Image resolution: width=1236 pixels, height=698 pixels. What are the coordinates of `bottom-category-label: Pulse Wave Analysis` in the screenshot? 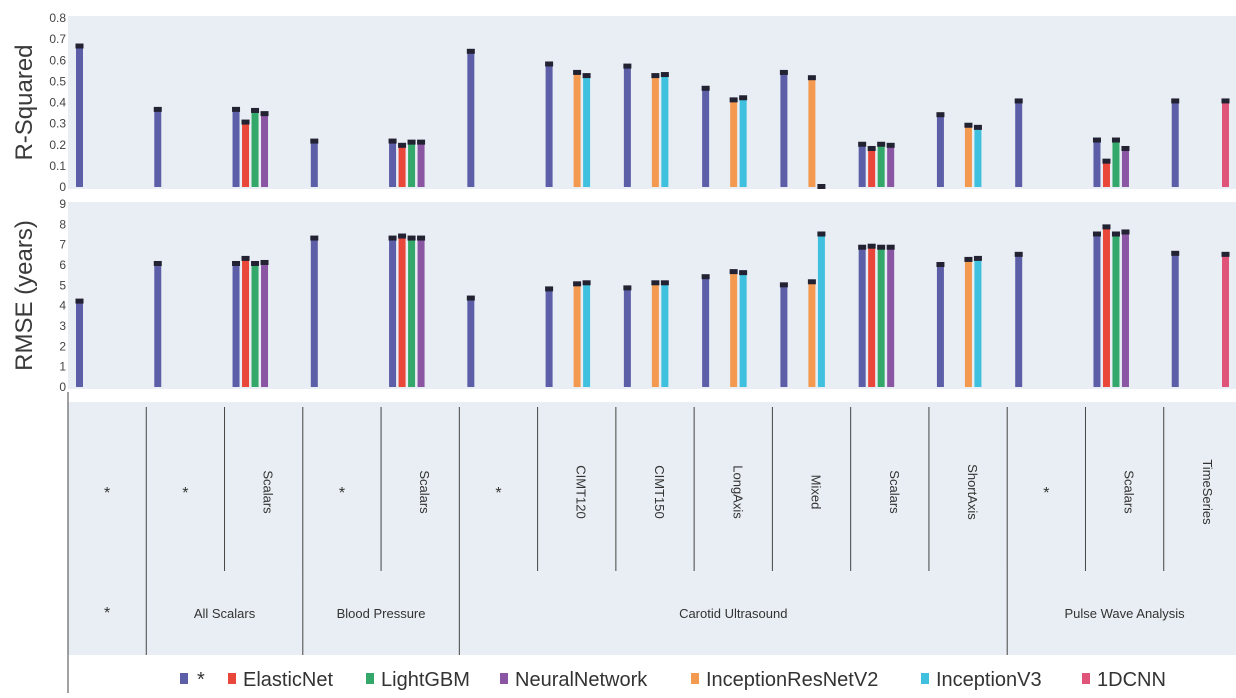 It's located at (1125, 613).